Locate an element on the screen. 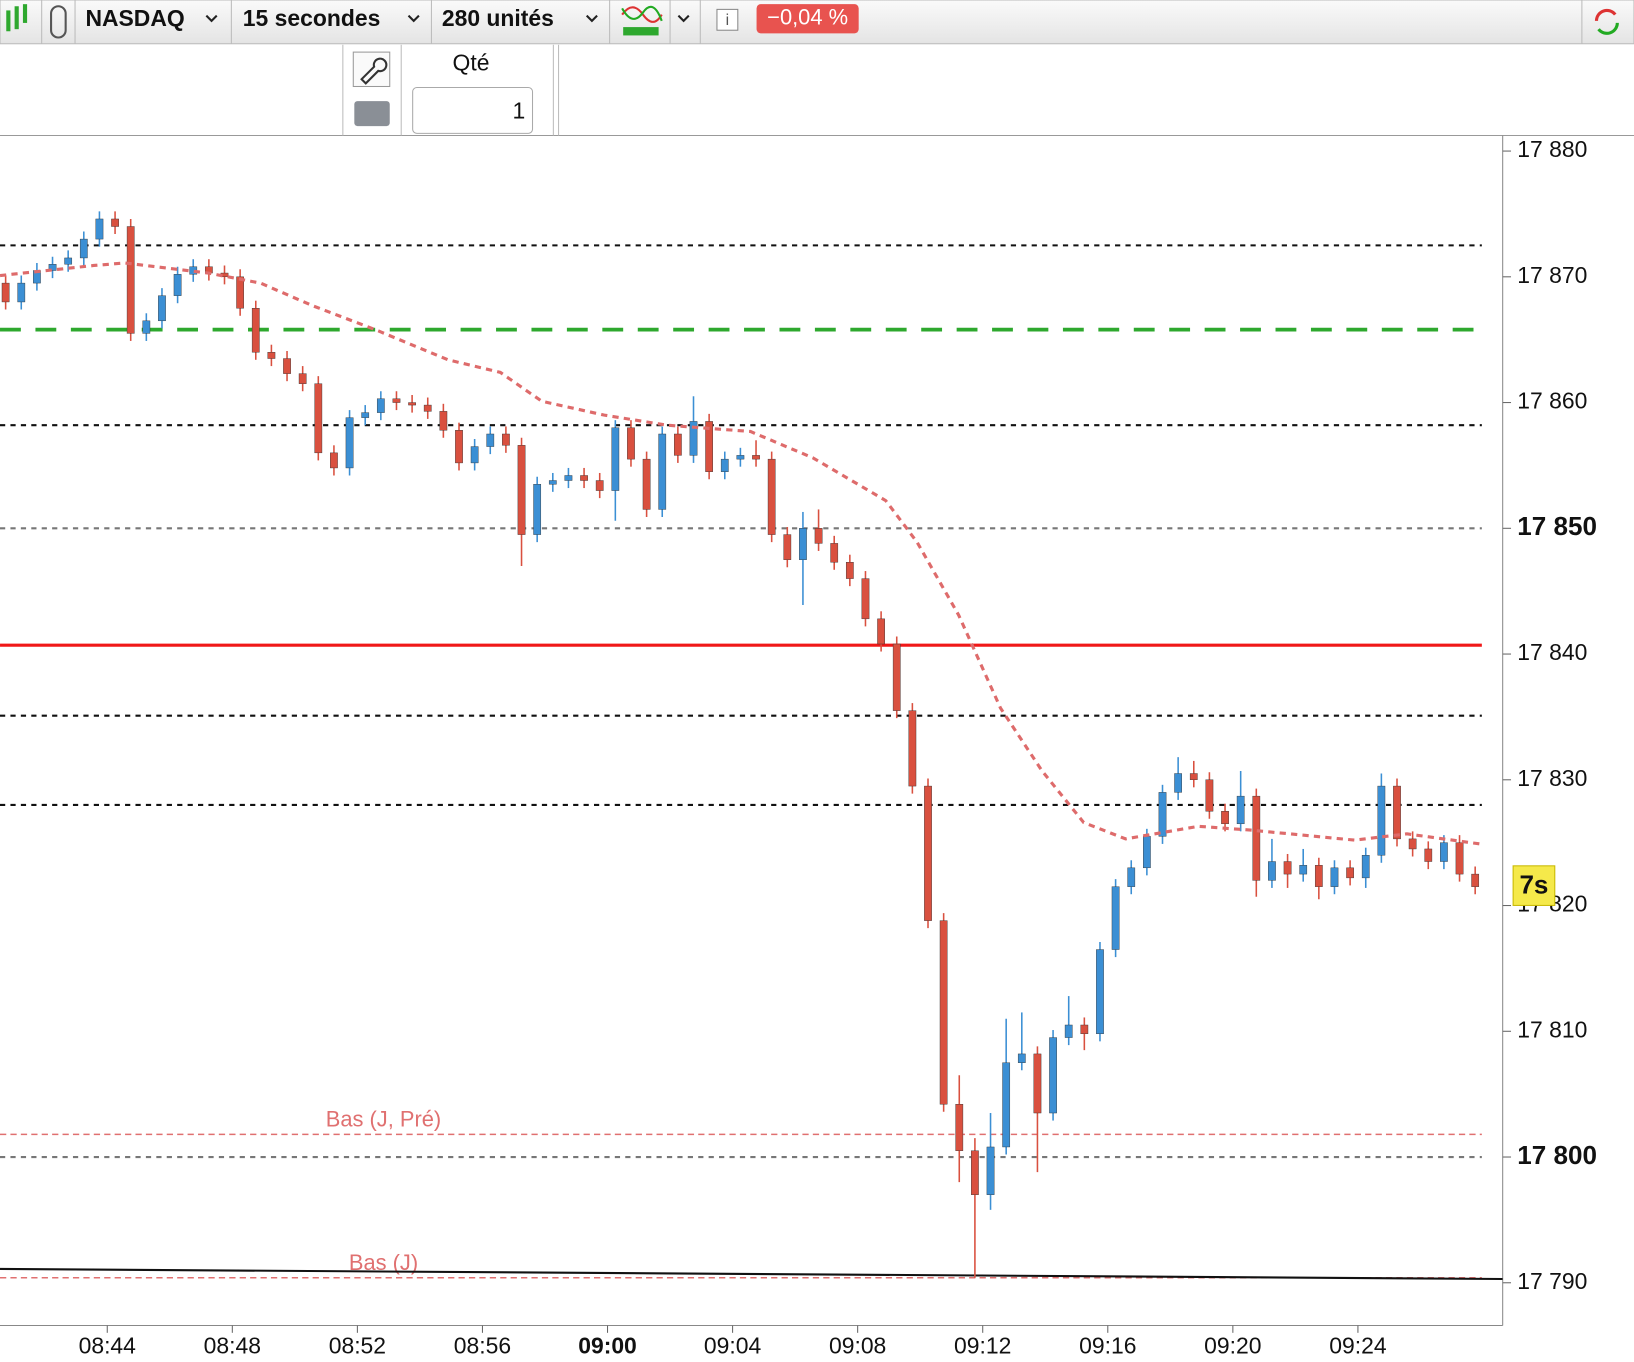 This screenshot has height=1362, width=1634. order-bar is located at coordinates (817, 90).